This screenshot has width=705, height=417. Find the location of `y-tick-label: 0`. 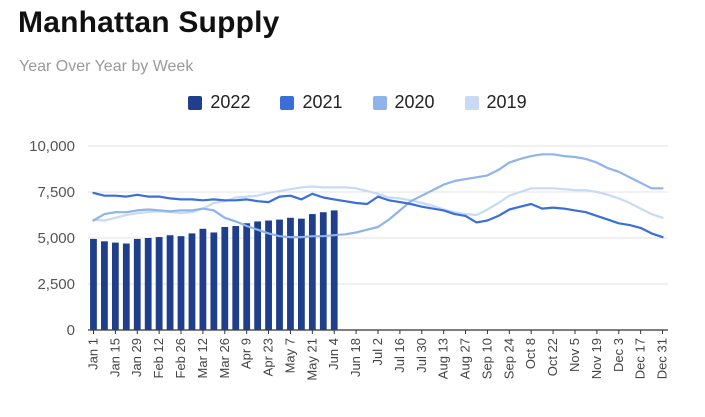

y-tick-label: 0 is located at coordinates (71, 330).